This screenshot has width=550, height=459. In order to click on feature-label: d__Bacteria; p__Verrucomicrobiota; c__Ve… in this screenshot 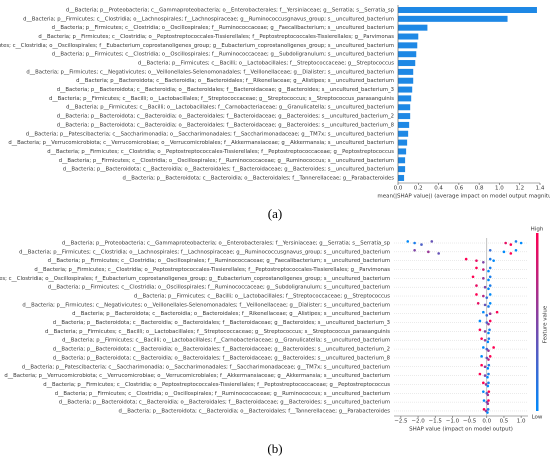, I will do `click(197, 376)`.